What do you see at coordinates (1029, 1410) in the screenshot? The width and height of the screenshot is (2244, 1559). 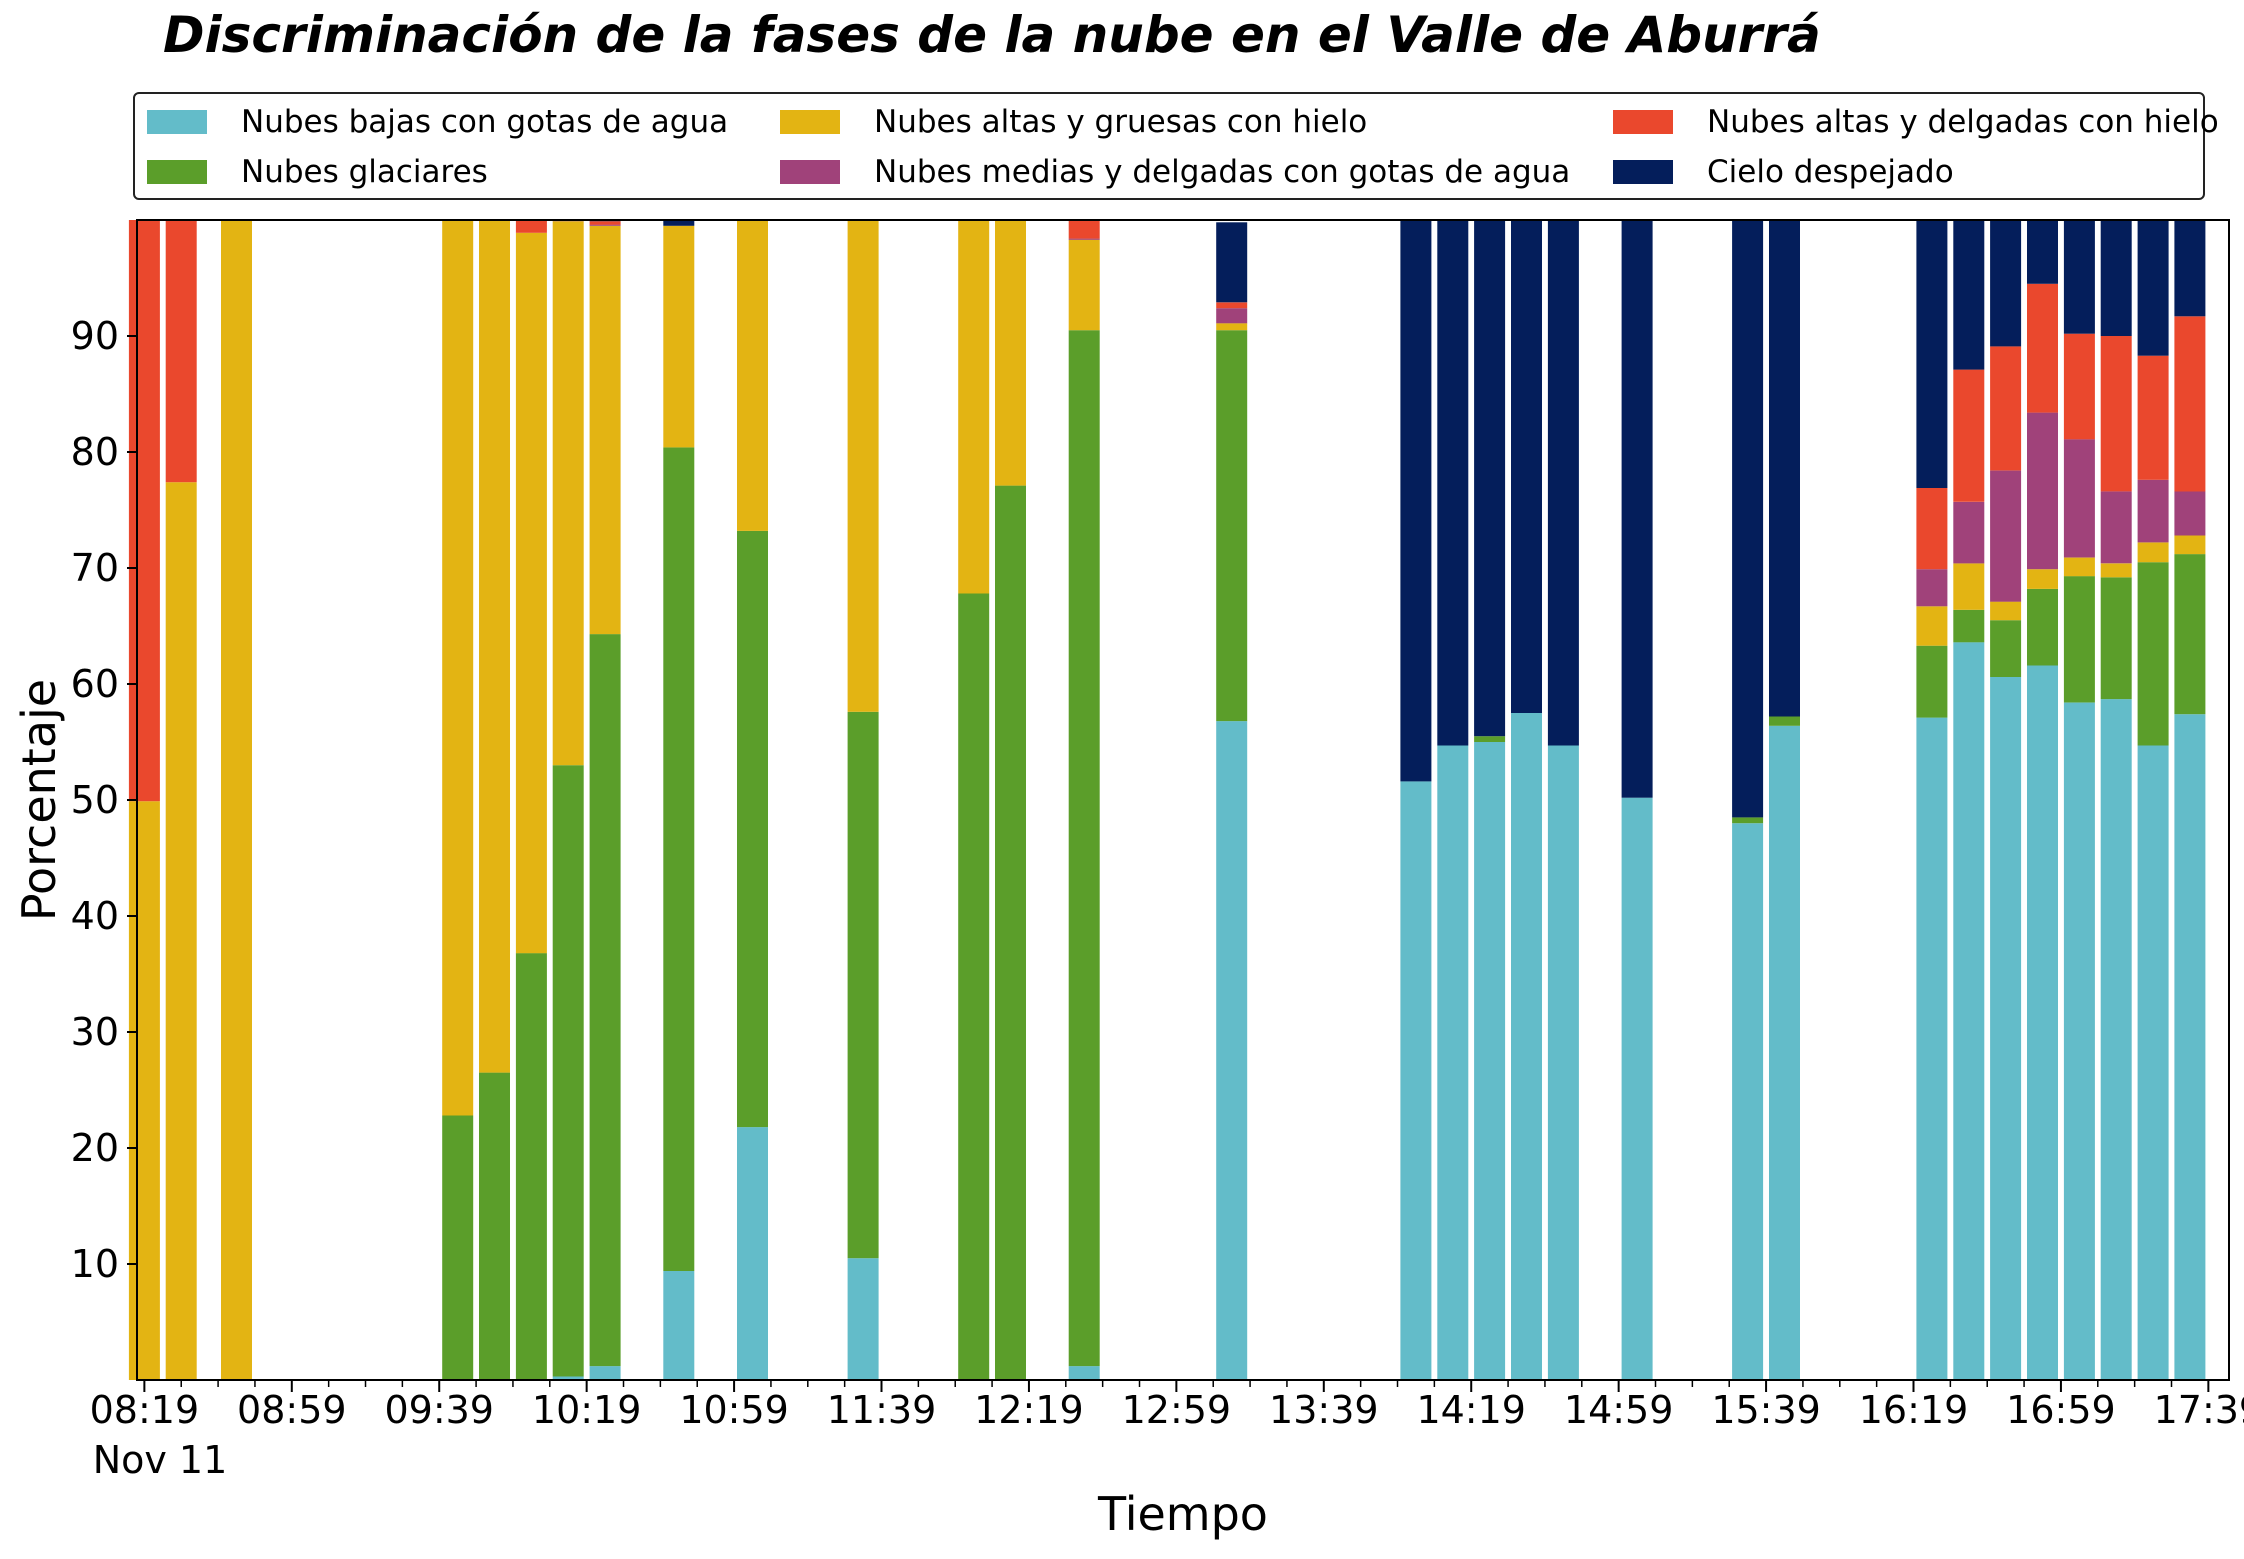 I see `x-tick-label: 12:19` at bounding box center [1029, 1410].